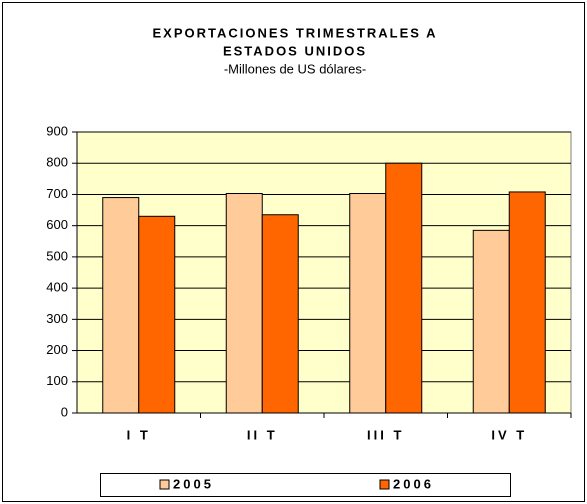 This screenshot has height=504, width=587. I want to click on chart-subtitle: -Millones de US dólares-, so click(295, 68).